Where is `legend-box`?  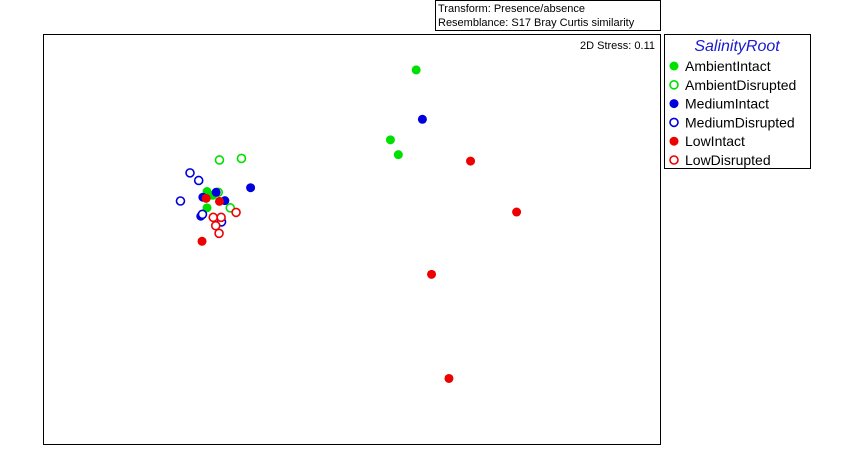
legend-box is located at coordinates (737, 101).